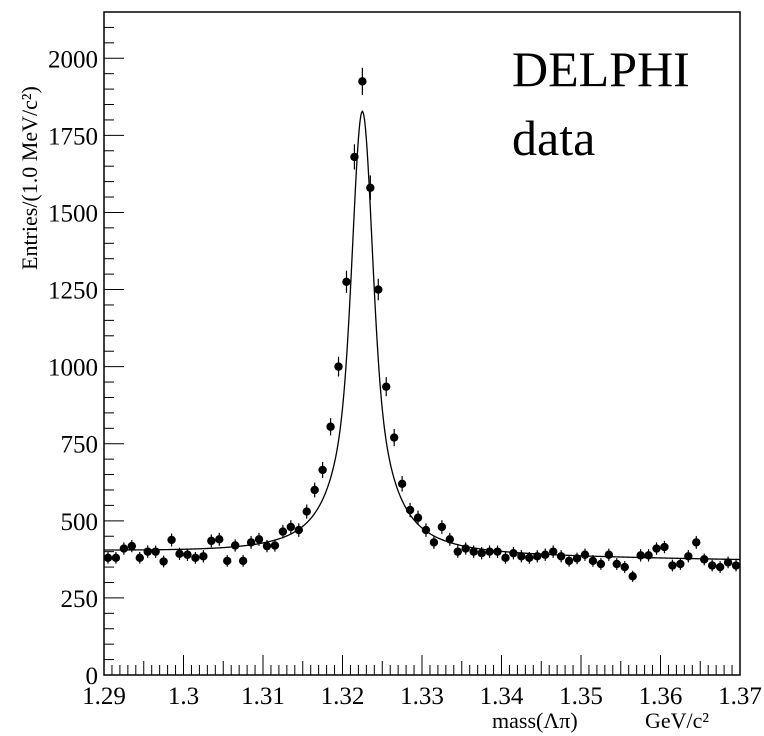 The image size is (764, 736). I want to click on annotation-data: data, so click(553, 138).